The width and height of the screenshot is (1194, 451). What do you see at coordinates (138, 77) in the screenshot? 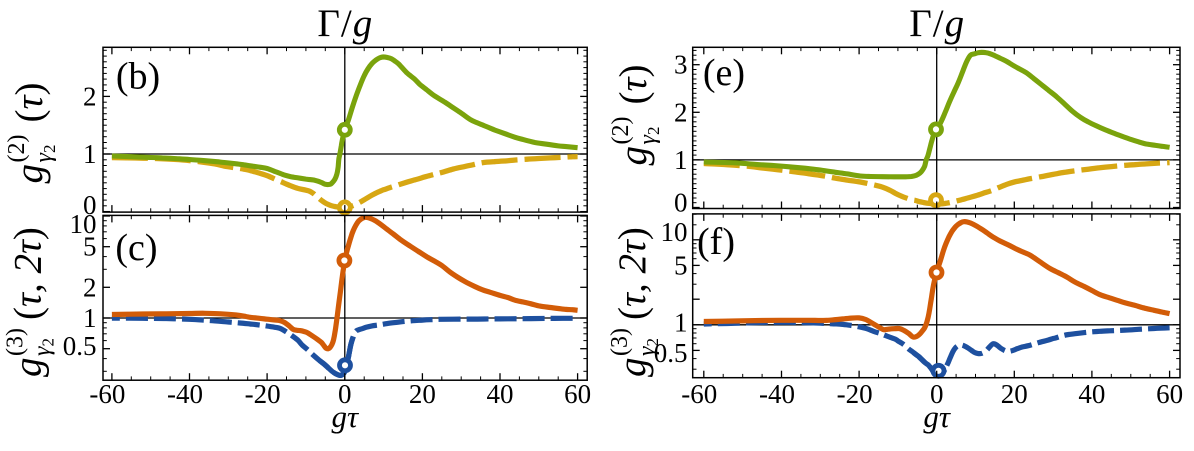
I see `svg-text: (b)` at bounding box center [138, 77].